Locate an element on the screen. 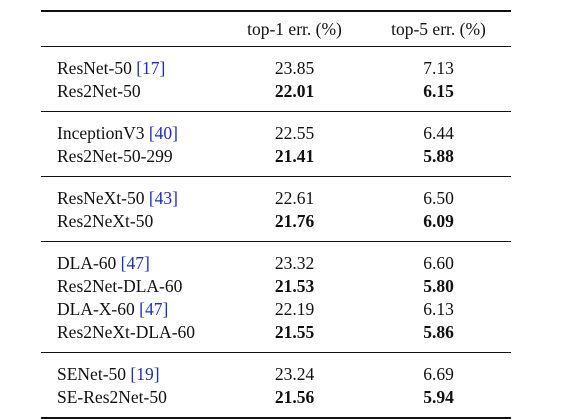 This screenshot has width=561, height=419. header-row: top-1 err. (%) top-5 err. (%) is located at coordinates (276, 29).